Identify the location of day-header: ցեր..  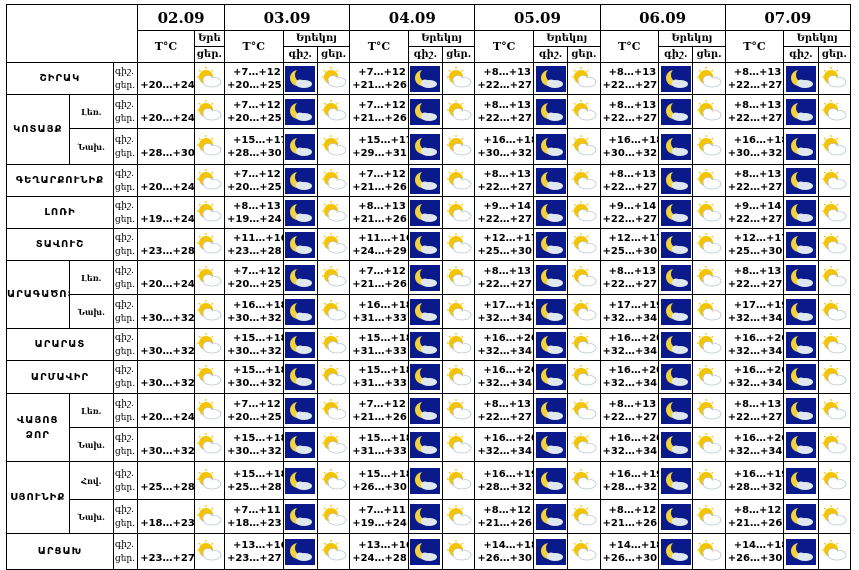
(834, 54).